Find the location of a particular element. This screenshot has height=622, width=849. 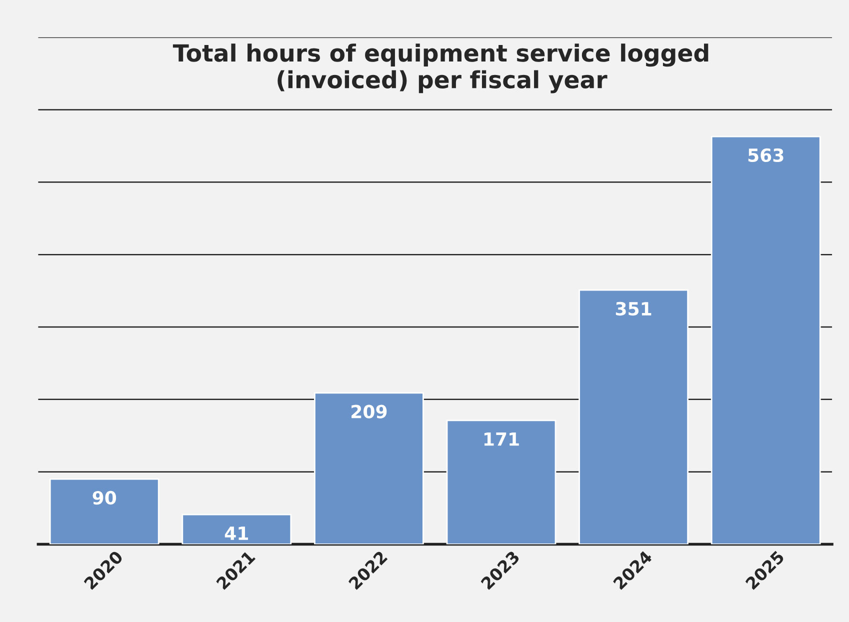

data-label: 209 is located at coordinates (369, 411).